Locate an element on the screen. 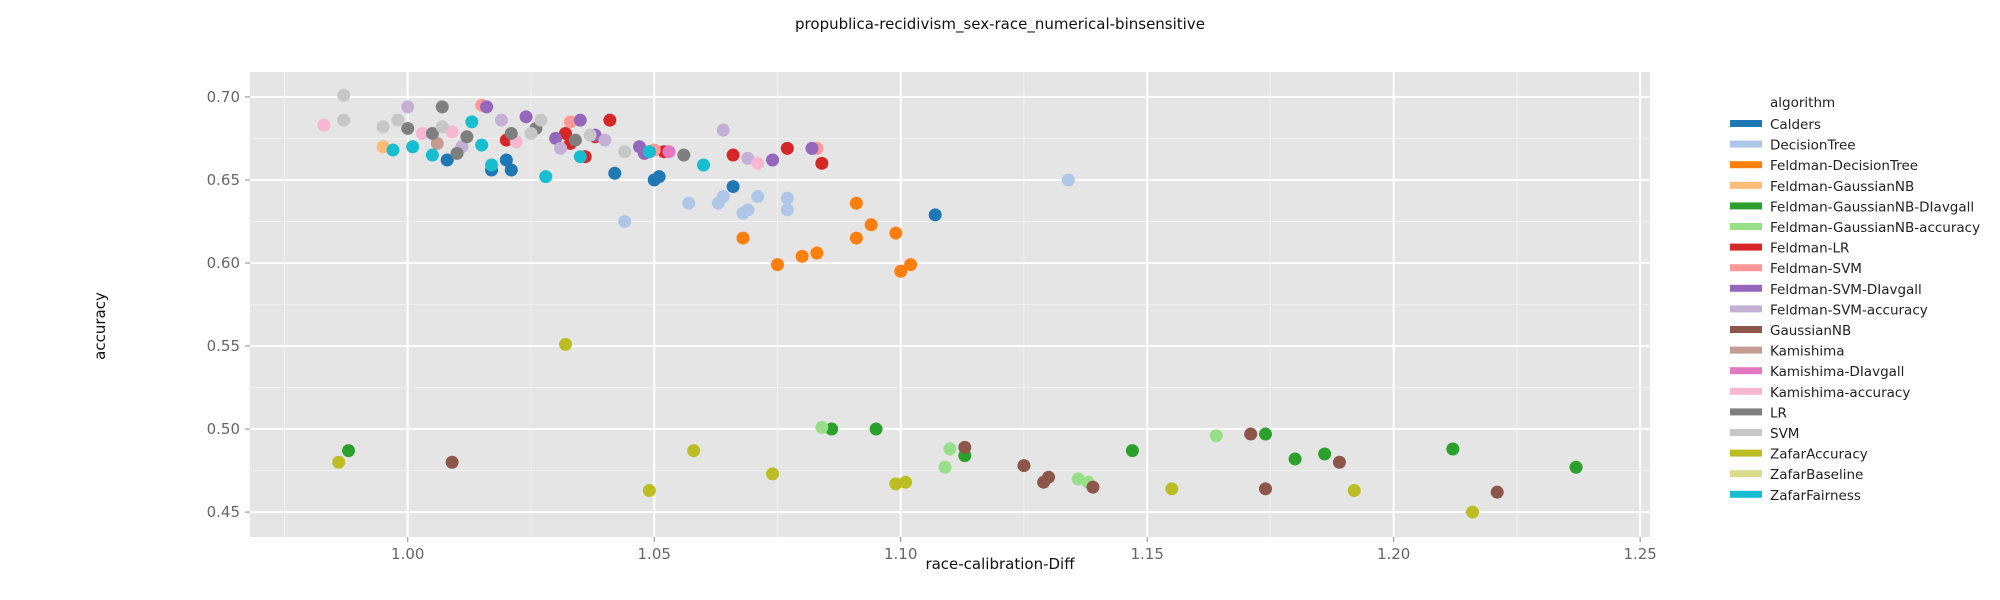 The width and height of the screenshot is (2000, 600). y-axis-title: accuracy is located at coordinates (100, 326).